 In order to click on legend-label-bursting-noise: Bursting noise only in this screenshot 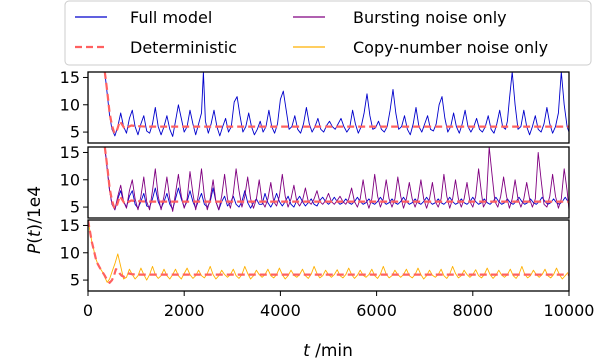, I will do `click(430, 17)`.